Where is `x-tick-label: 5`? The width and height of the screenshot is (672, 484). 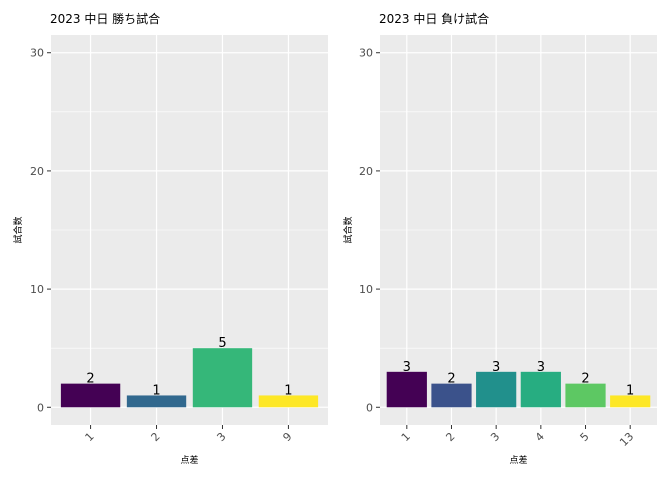
x-tick-label: 5 is located at coordinates (584, 437).